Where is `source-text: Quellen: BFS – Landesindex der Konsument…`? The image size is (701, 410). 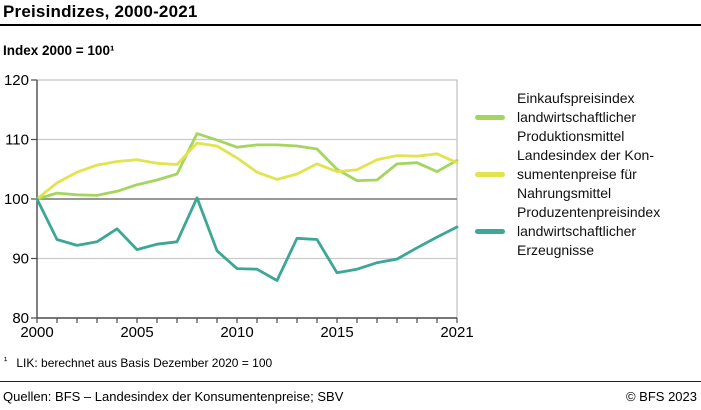 source-text: Quellen: BFS – Landesindex der Konsument… is located at coordinates (173, 396).